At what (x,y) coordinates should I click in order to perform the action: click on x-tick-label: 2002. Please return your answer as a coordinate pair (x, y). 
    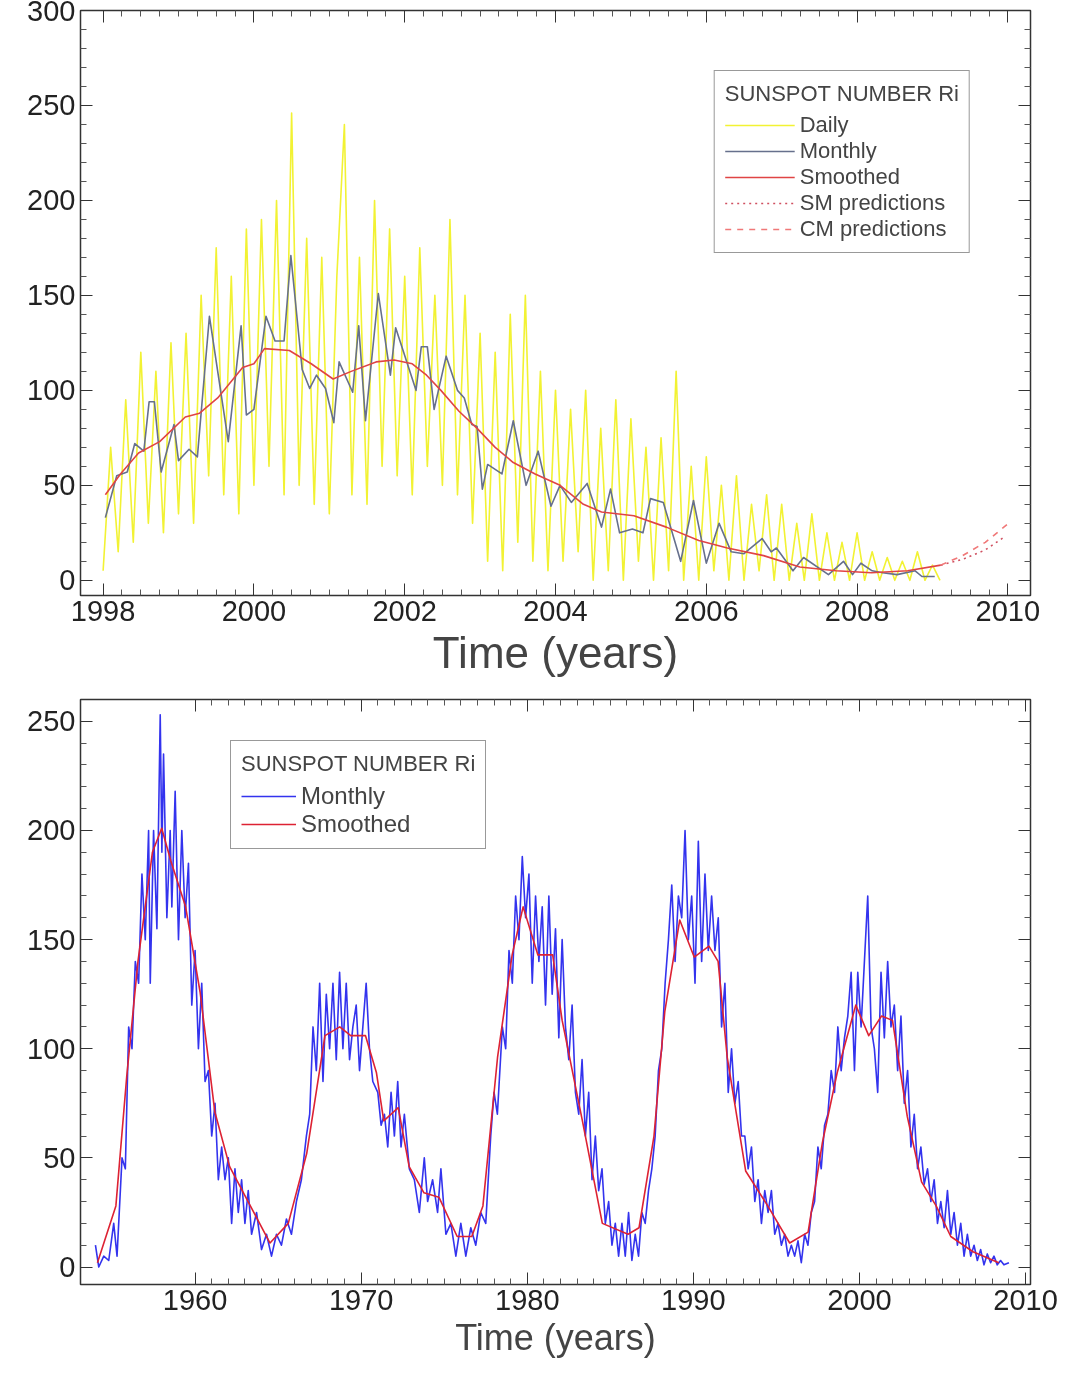
    Looking at the image, I should click on (404, 610).